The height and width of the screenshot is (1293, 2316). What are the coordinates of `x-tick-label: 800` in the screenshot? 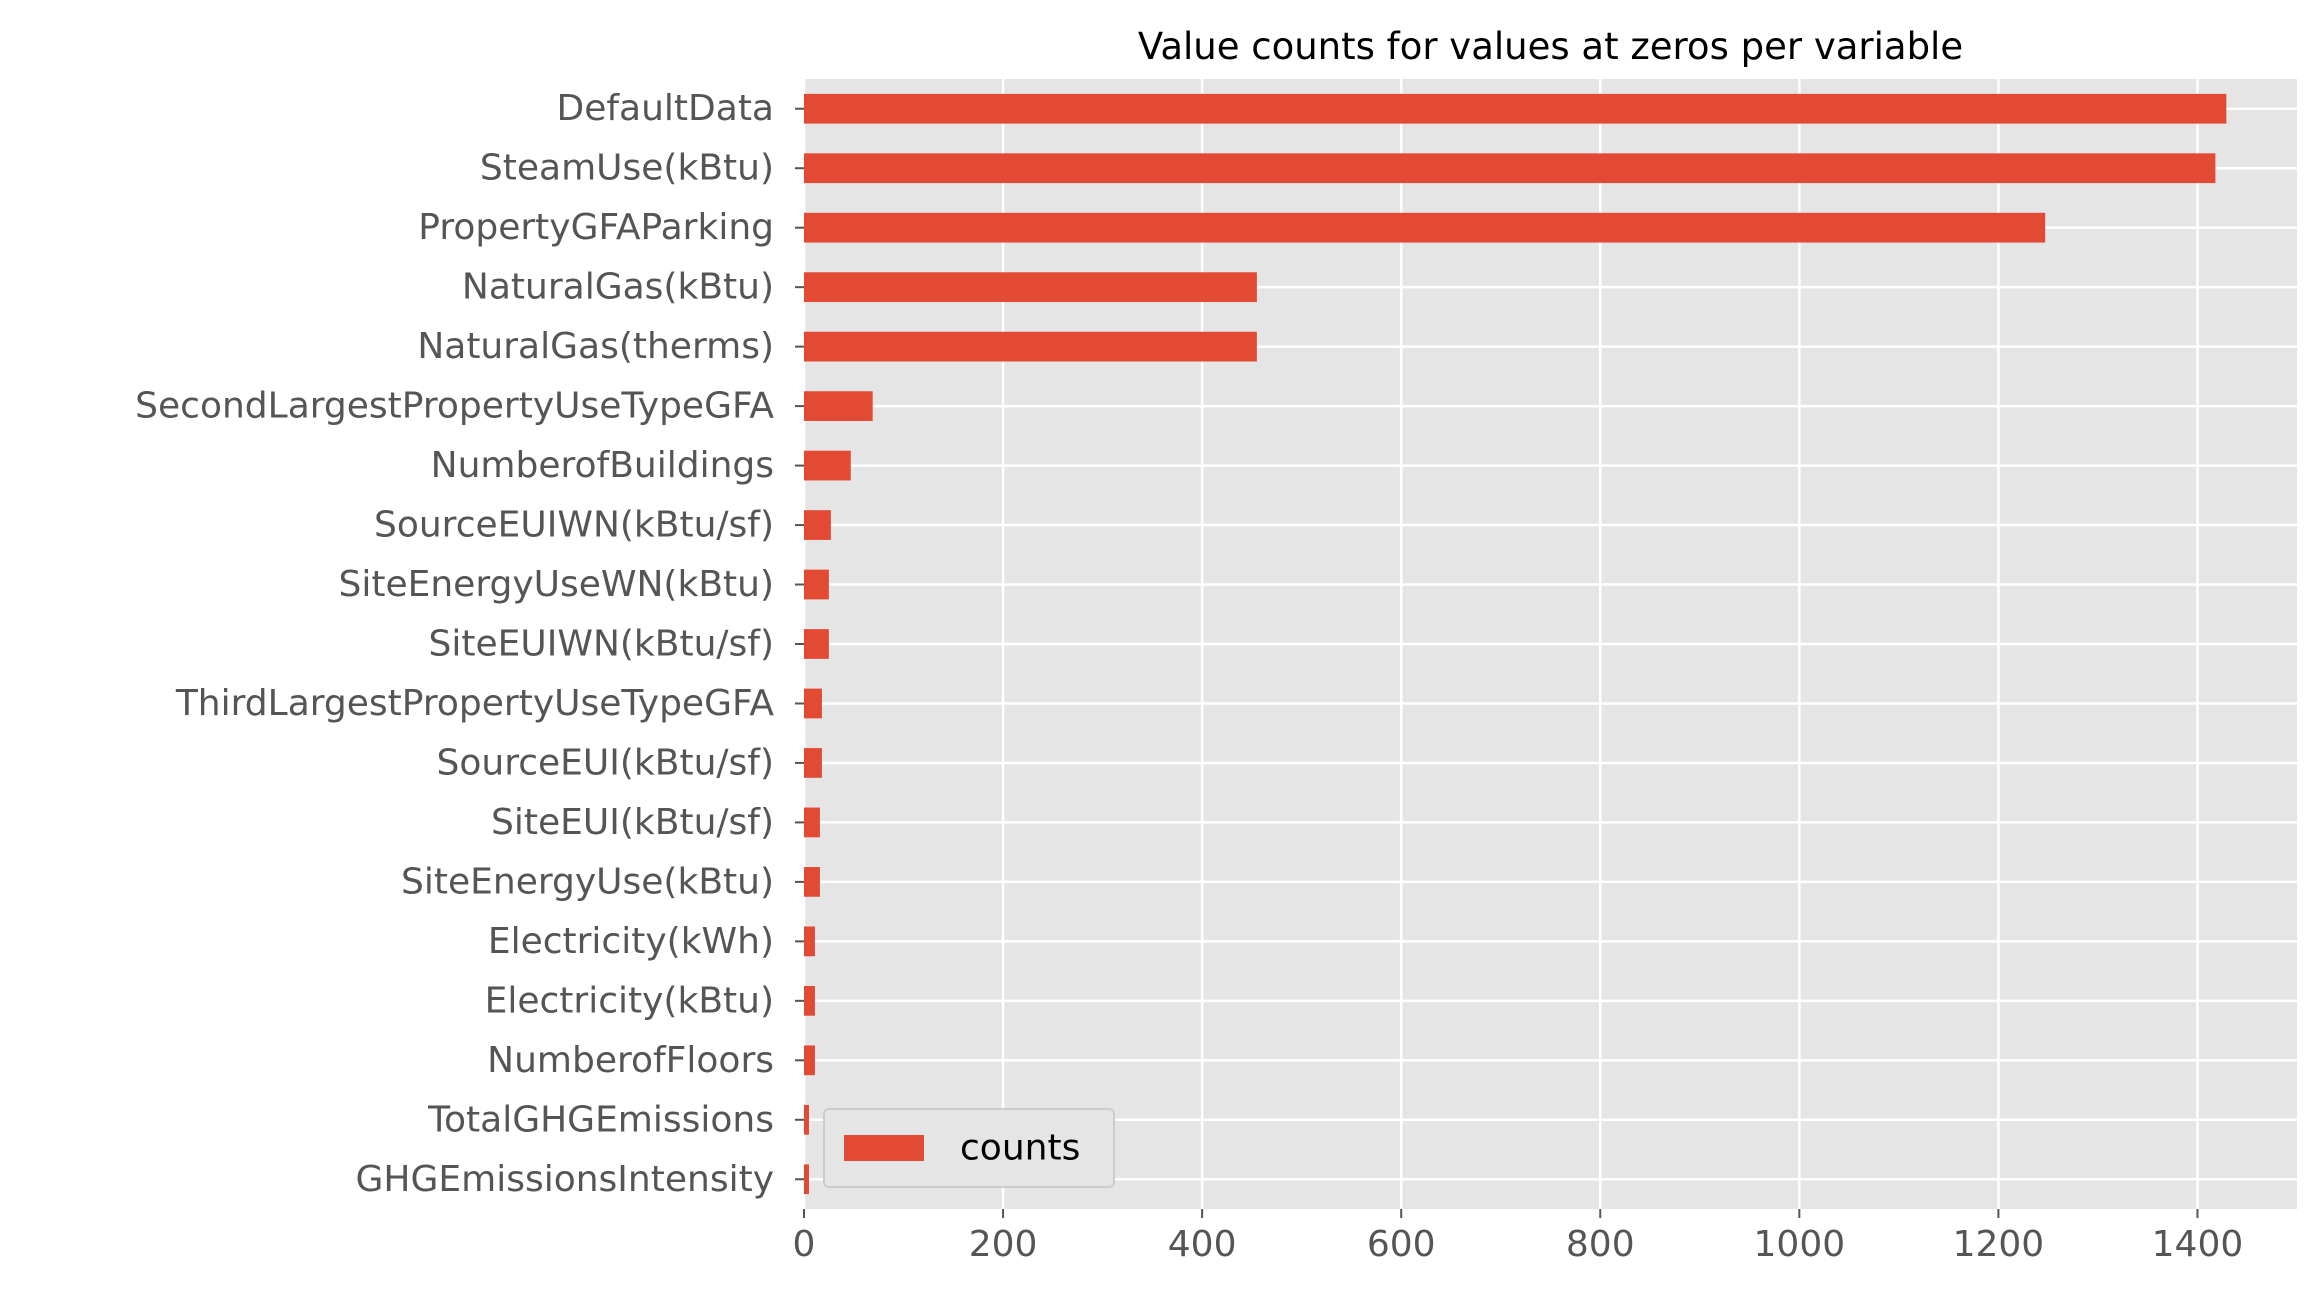 It's located at (1600, 1244).